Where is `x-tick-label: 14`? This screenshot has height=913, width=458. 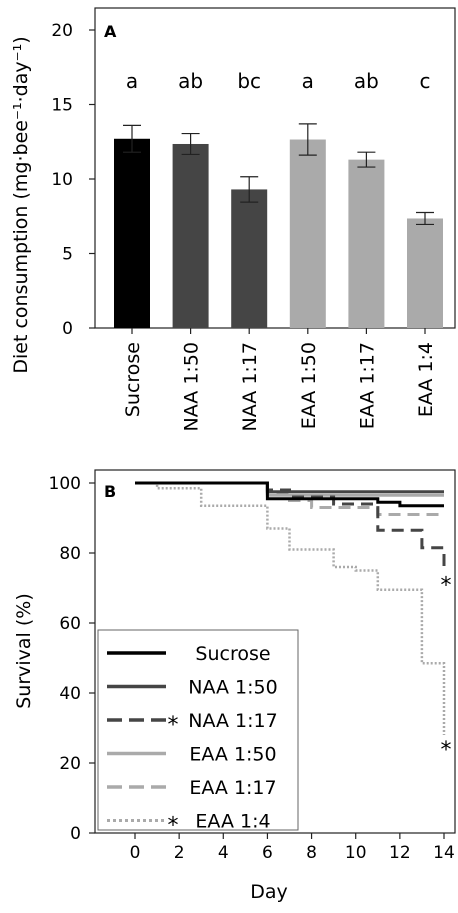
x-tick-label: 14 is located at coordinates (444, 853).